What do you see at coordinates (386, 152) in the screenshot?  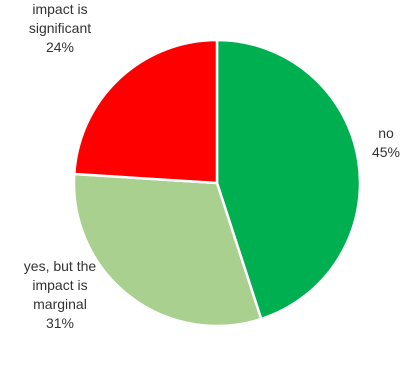 I see `pie-label-percent: 45%` at bounding box center [386, 152].